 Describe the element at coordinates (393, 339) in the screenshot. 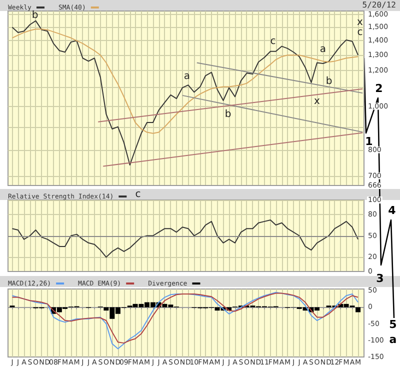

I see `text: a` at that location.